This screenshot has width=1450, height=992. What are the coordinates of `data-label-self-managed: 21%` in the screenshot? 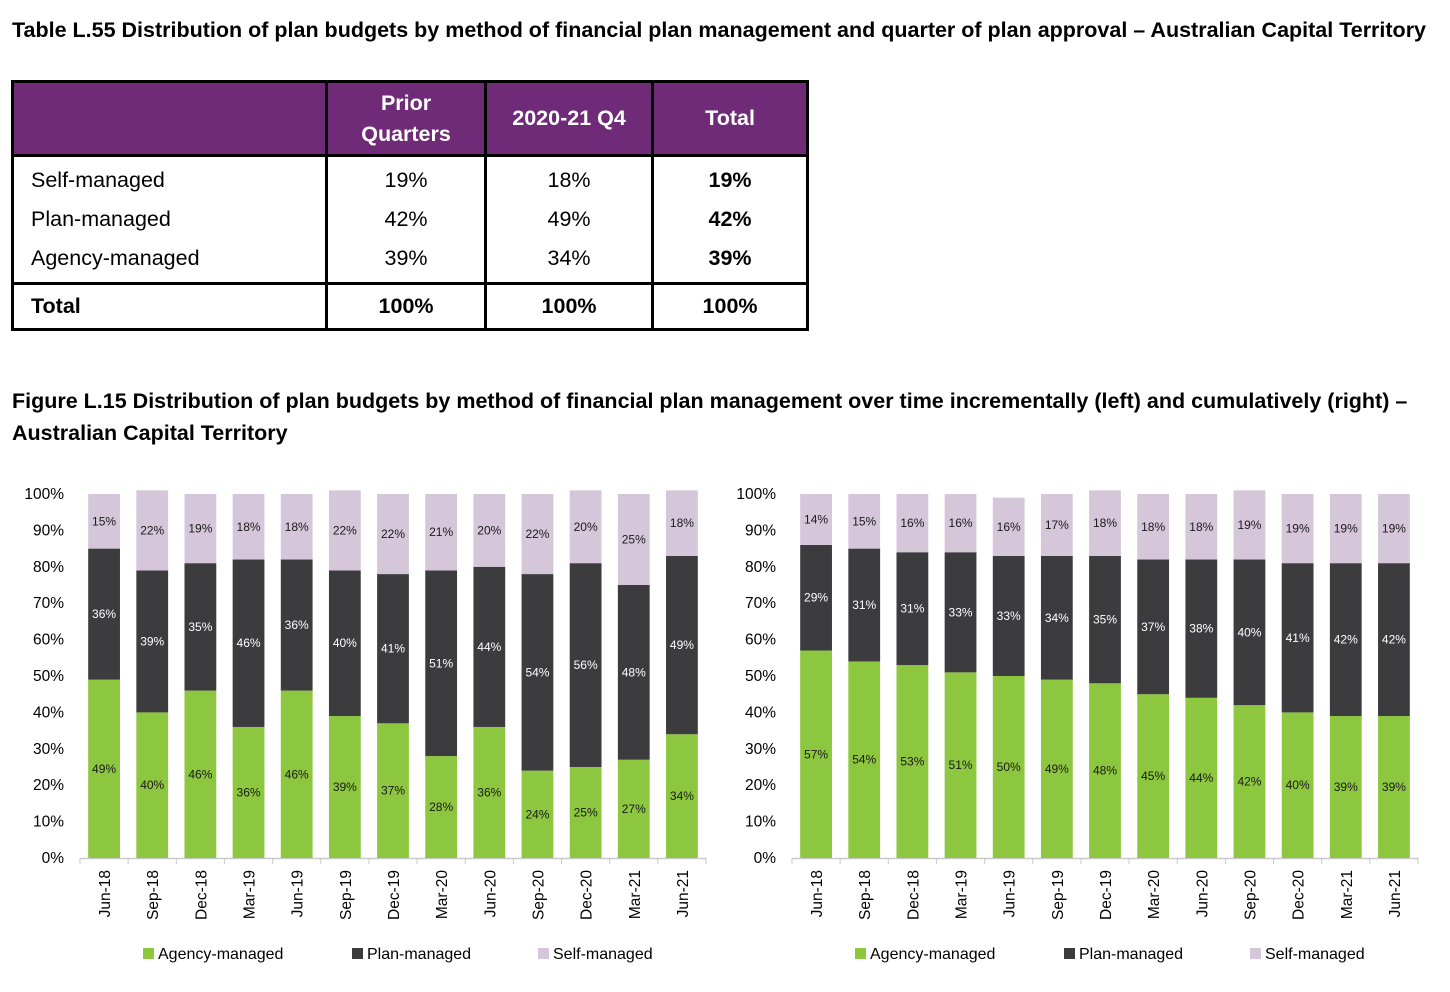 It's located at (441, 532).